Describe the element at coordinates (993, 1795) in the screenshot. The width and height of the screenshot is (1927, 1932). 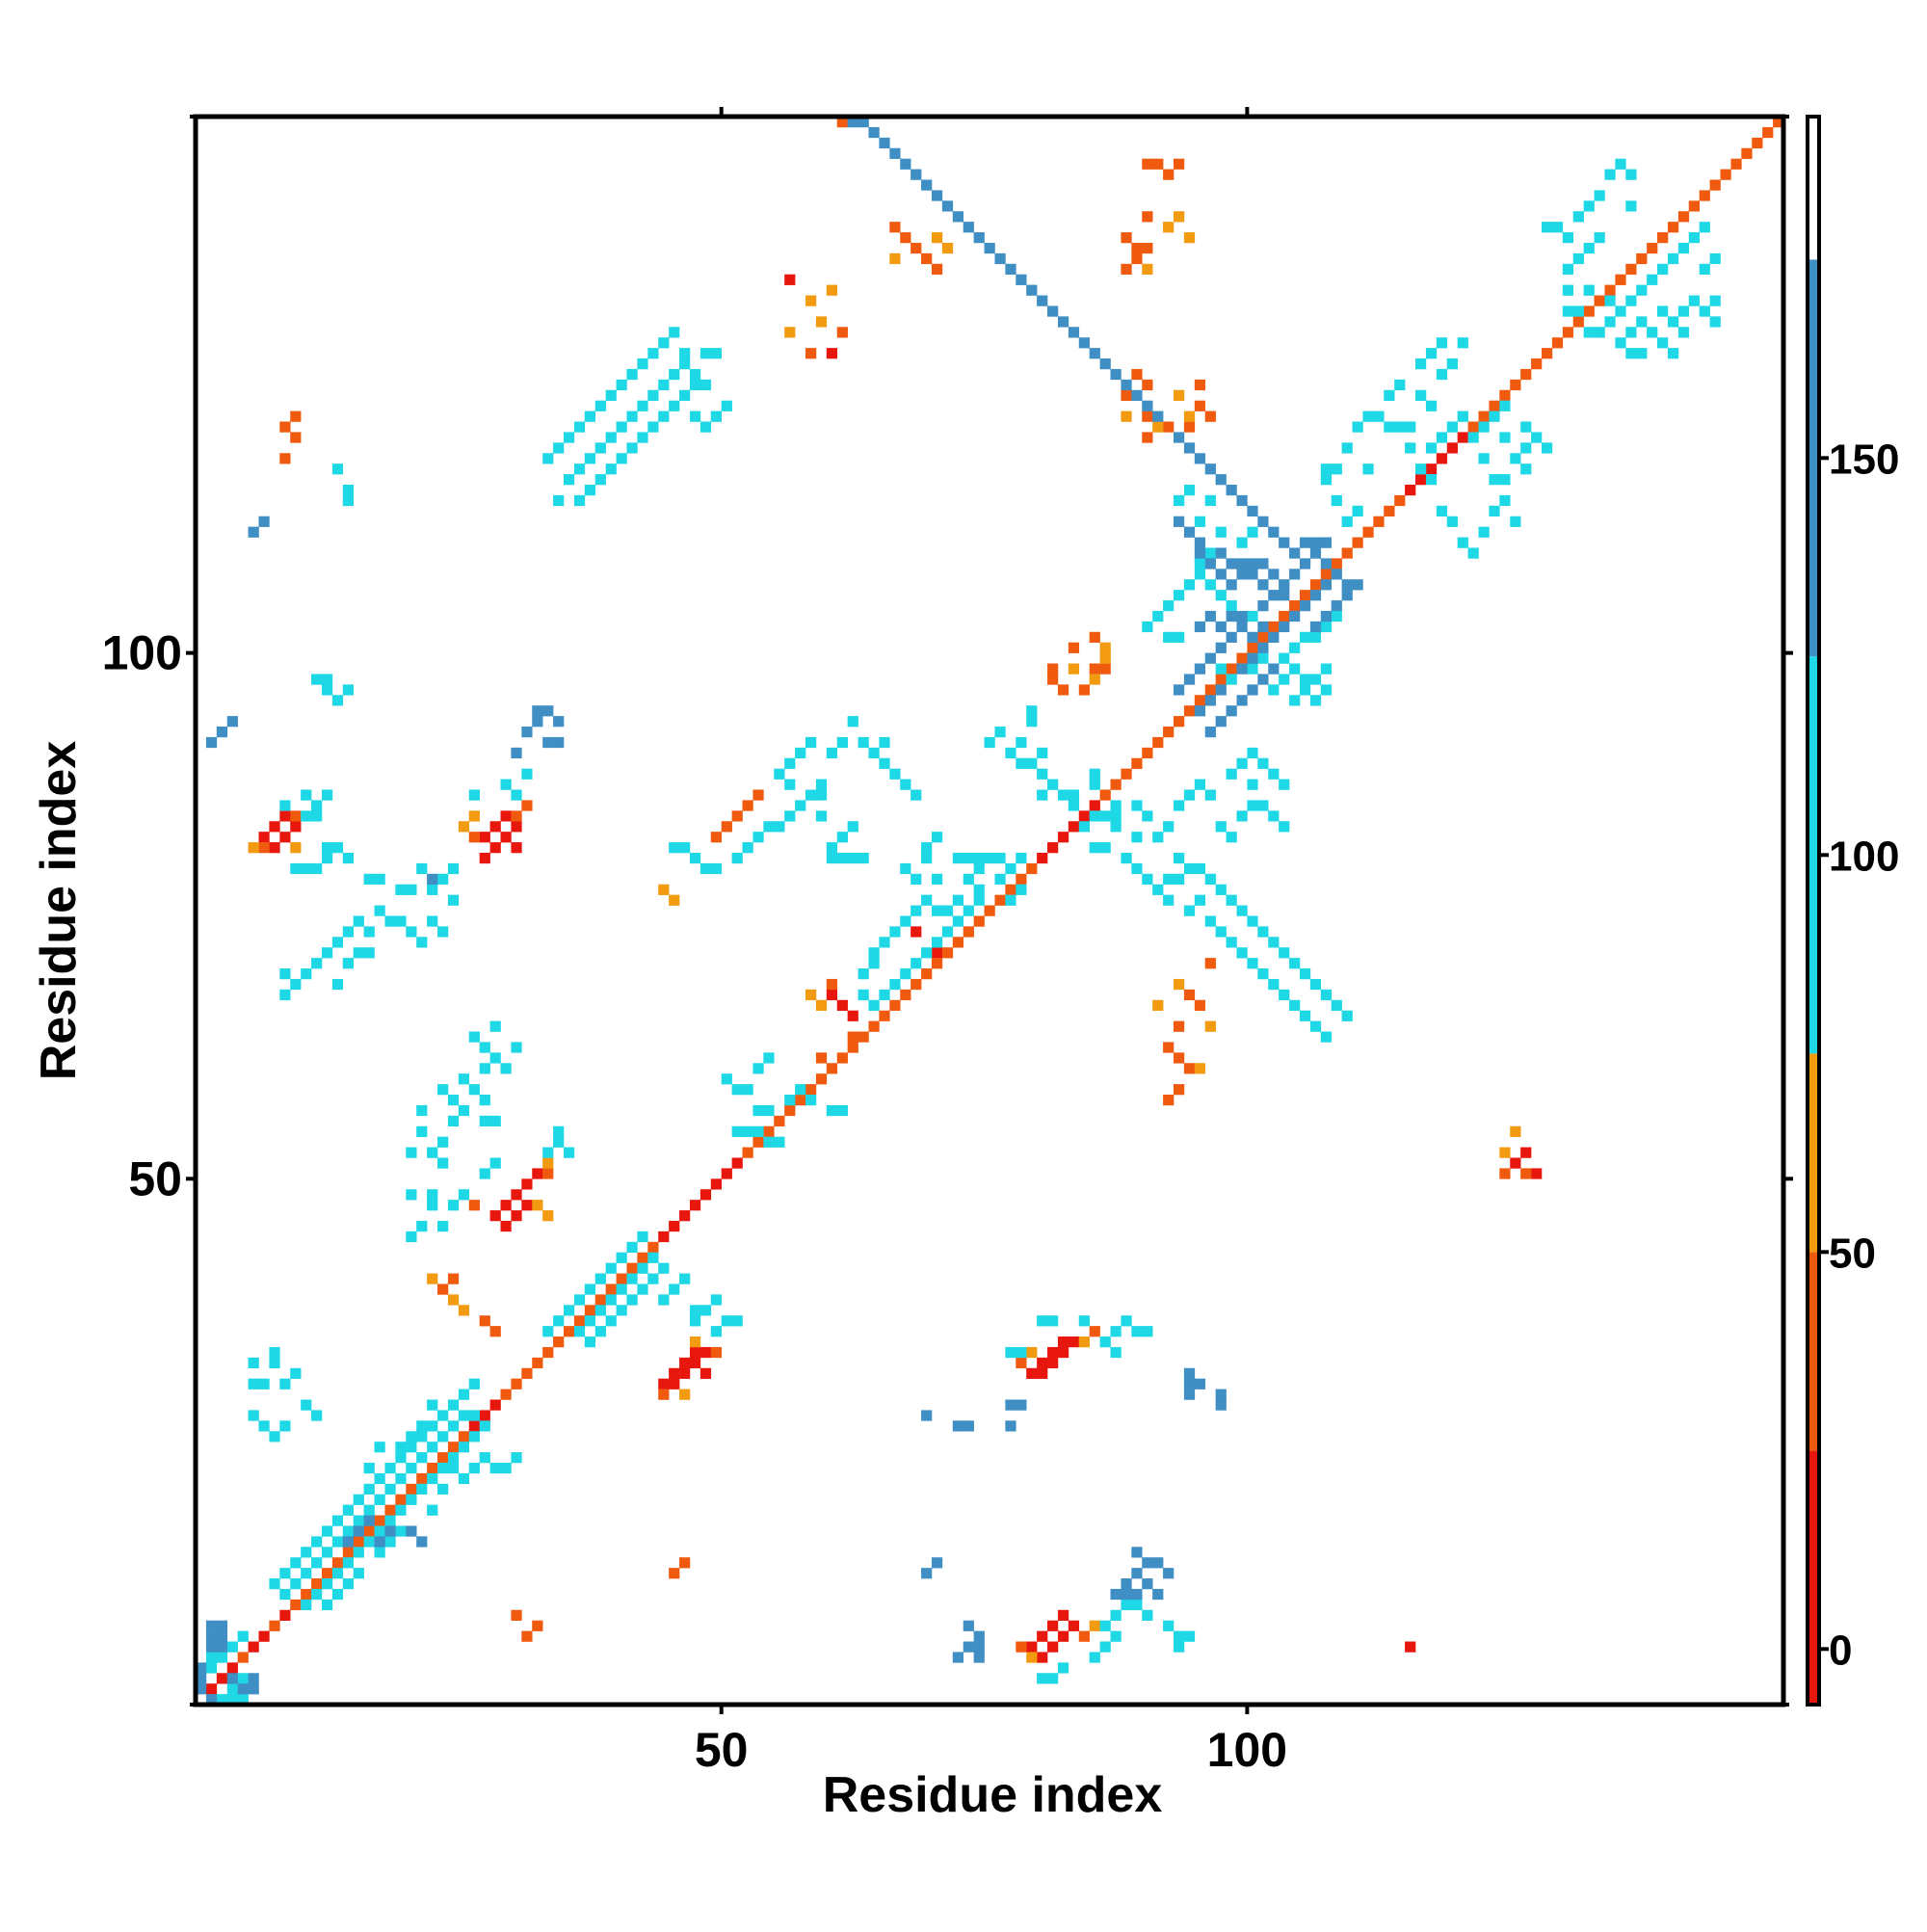
I see `x-axis-label: Residue index` at that location.